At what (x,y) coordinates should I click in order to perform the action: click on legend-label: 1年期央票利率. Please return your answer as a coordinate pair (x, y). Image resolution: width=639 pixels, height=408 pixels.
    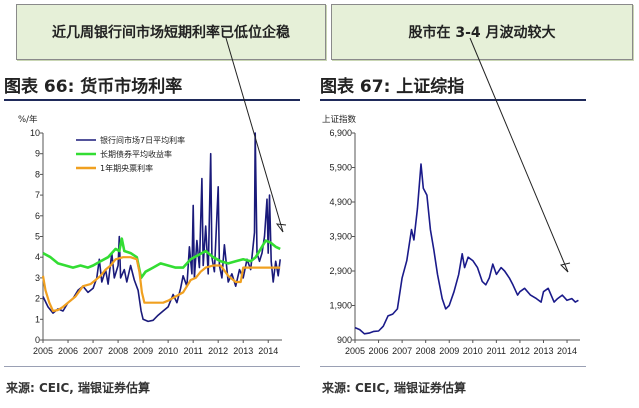
    Looking at the image, I should click on (126, 168).